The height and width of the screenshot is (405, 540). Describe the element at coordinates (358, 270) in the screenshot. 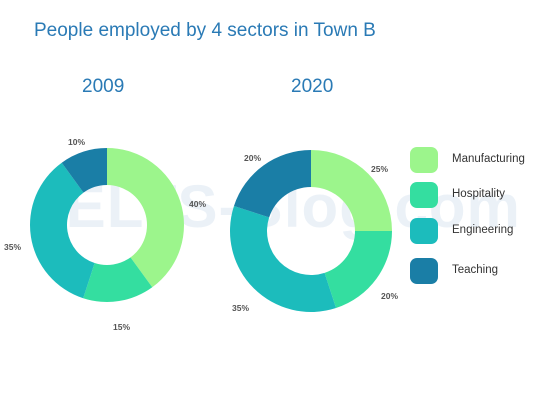

I see `slice-2020-hospitality` at that location.